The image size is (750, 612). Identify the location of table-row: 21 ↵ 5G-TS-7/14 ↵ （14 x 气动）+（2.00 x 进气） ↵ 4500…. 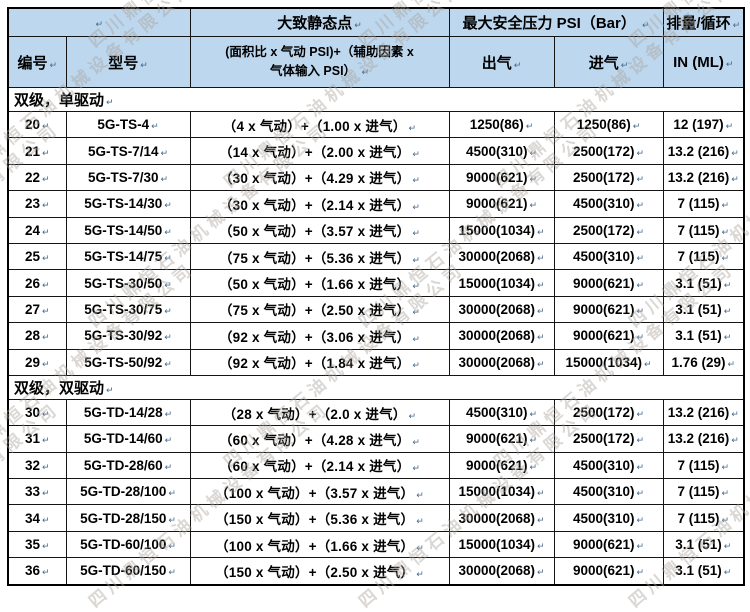
(376, 151).